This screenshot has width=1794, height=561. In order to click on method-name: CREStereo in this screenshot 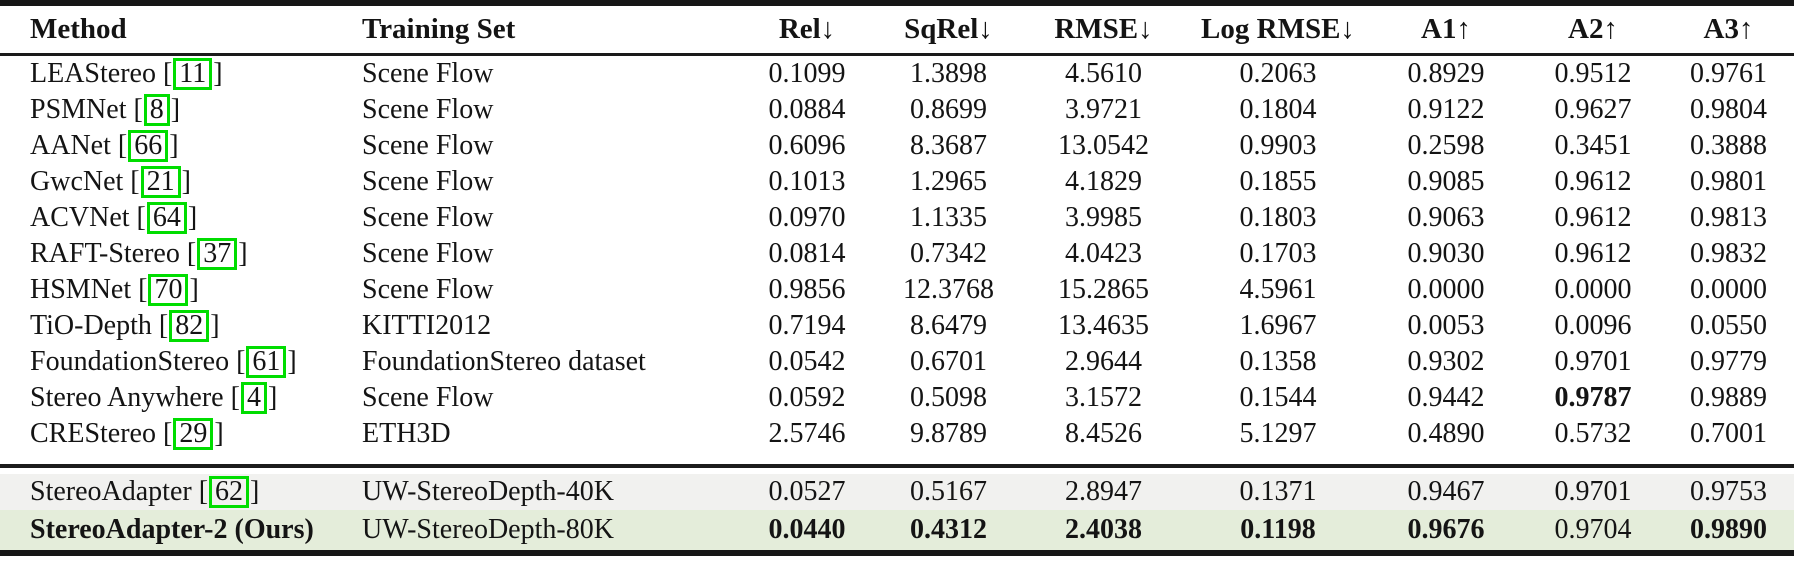, I will do `click(93, 433)`.